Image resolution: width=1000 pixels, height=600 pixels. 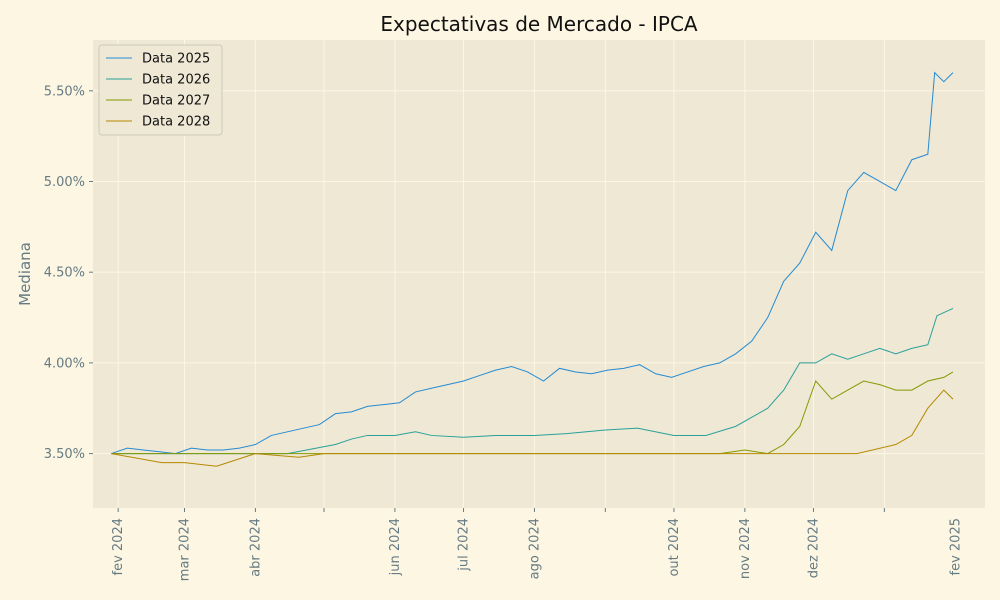 I want to click on y-tick-label: 5.00%, so click(x=64, y=182).